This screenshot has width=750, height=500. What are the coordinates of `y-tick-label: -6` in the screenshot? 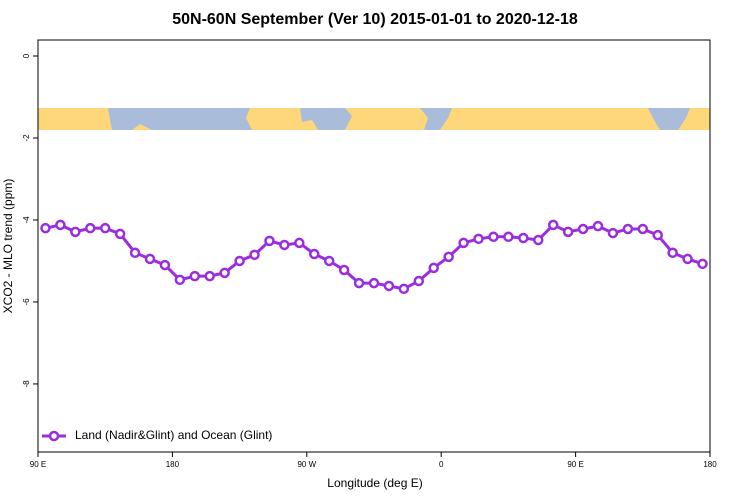 It's located at (26, 302).